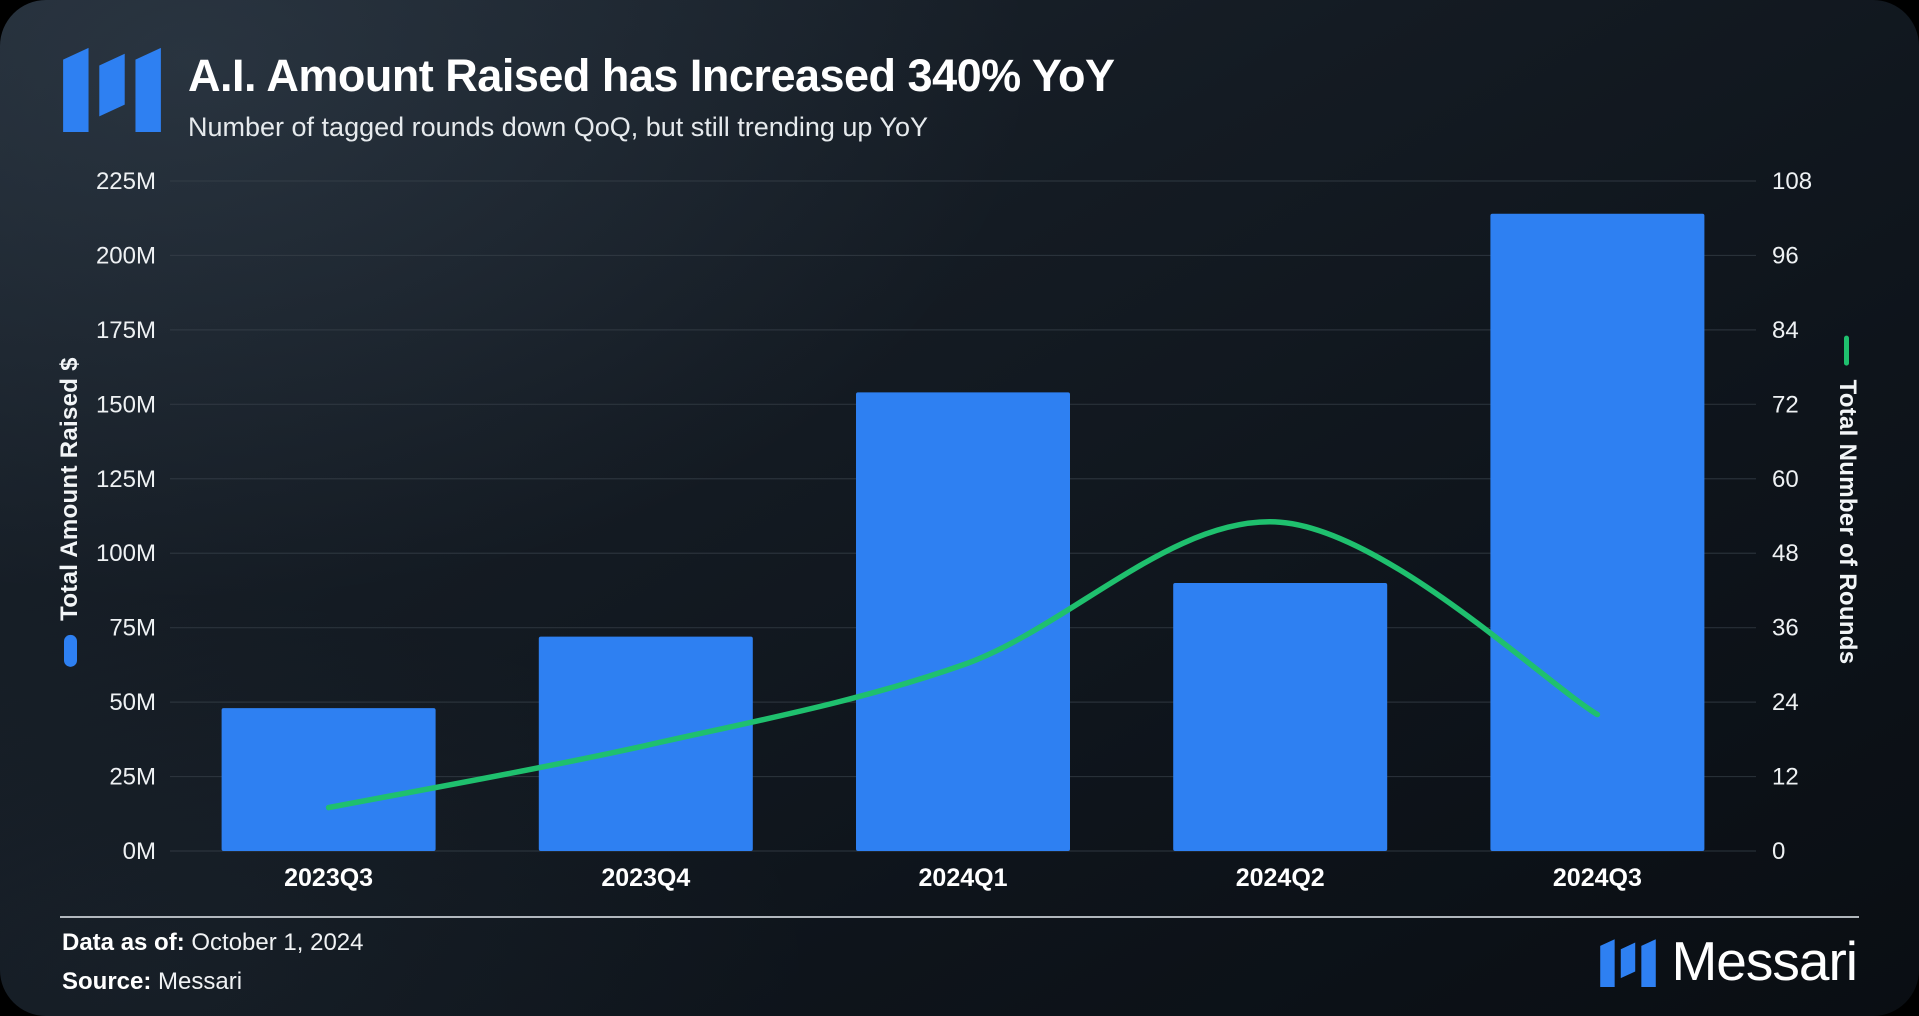 The width and height of the screenshot is (1919, 1016). I want to click on source: Source: Messari, so click(152, 982).